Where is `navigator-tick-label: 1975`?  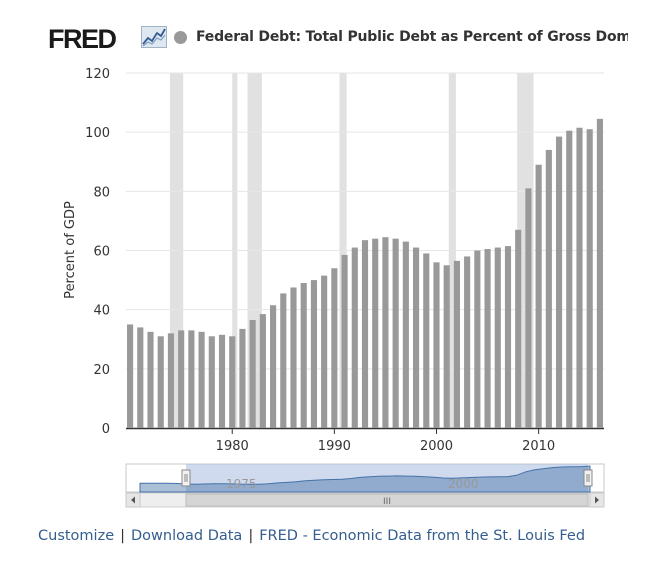
navigator-tick-label: 1975 is located at coordinates (241, 484).